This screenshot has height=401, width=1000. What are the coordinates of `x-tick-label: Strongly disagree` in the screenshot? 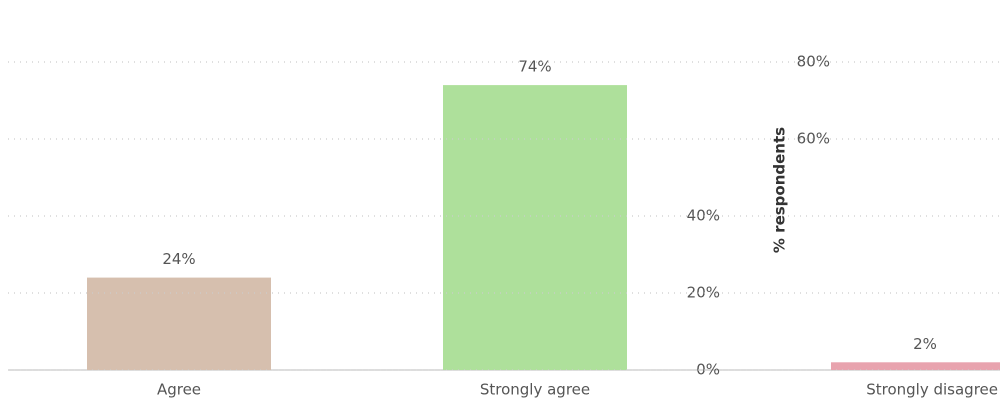 It's located at (932, 390).